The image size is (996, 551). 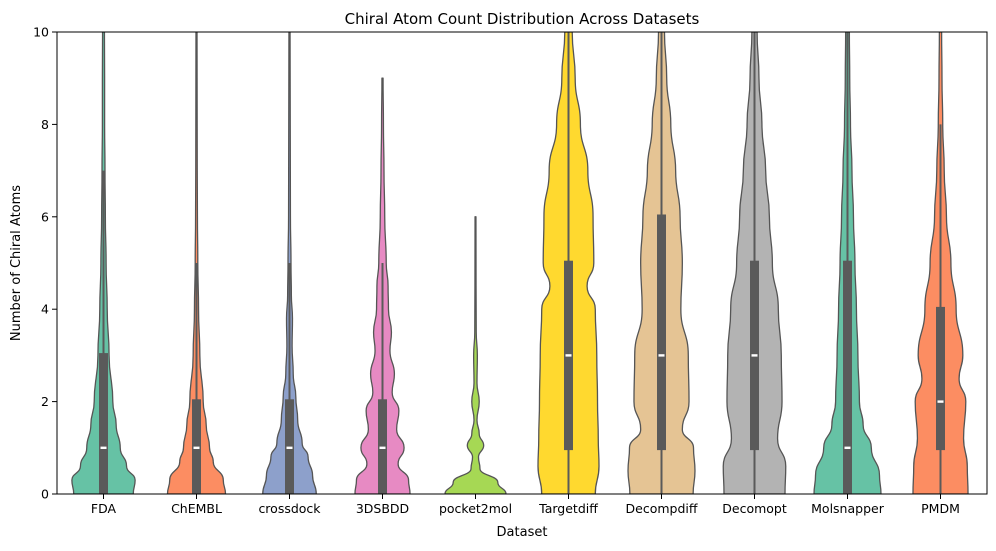 What do you see at coordinates (940, 508) in the screenshot?
I see `x-tick-label: PMDM` at bounding box center [940, 508].